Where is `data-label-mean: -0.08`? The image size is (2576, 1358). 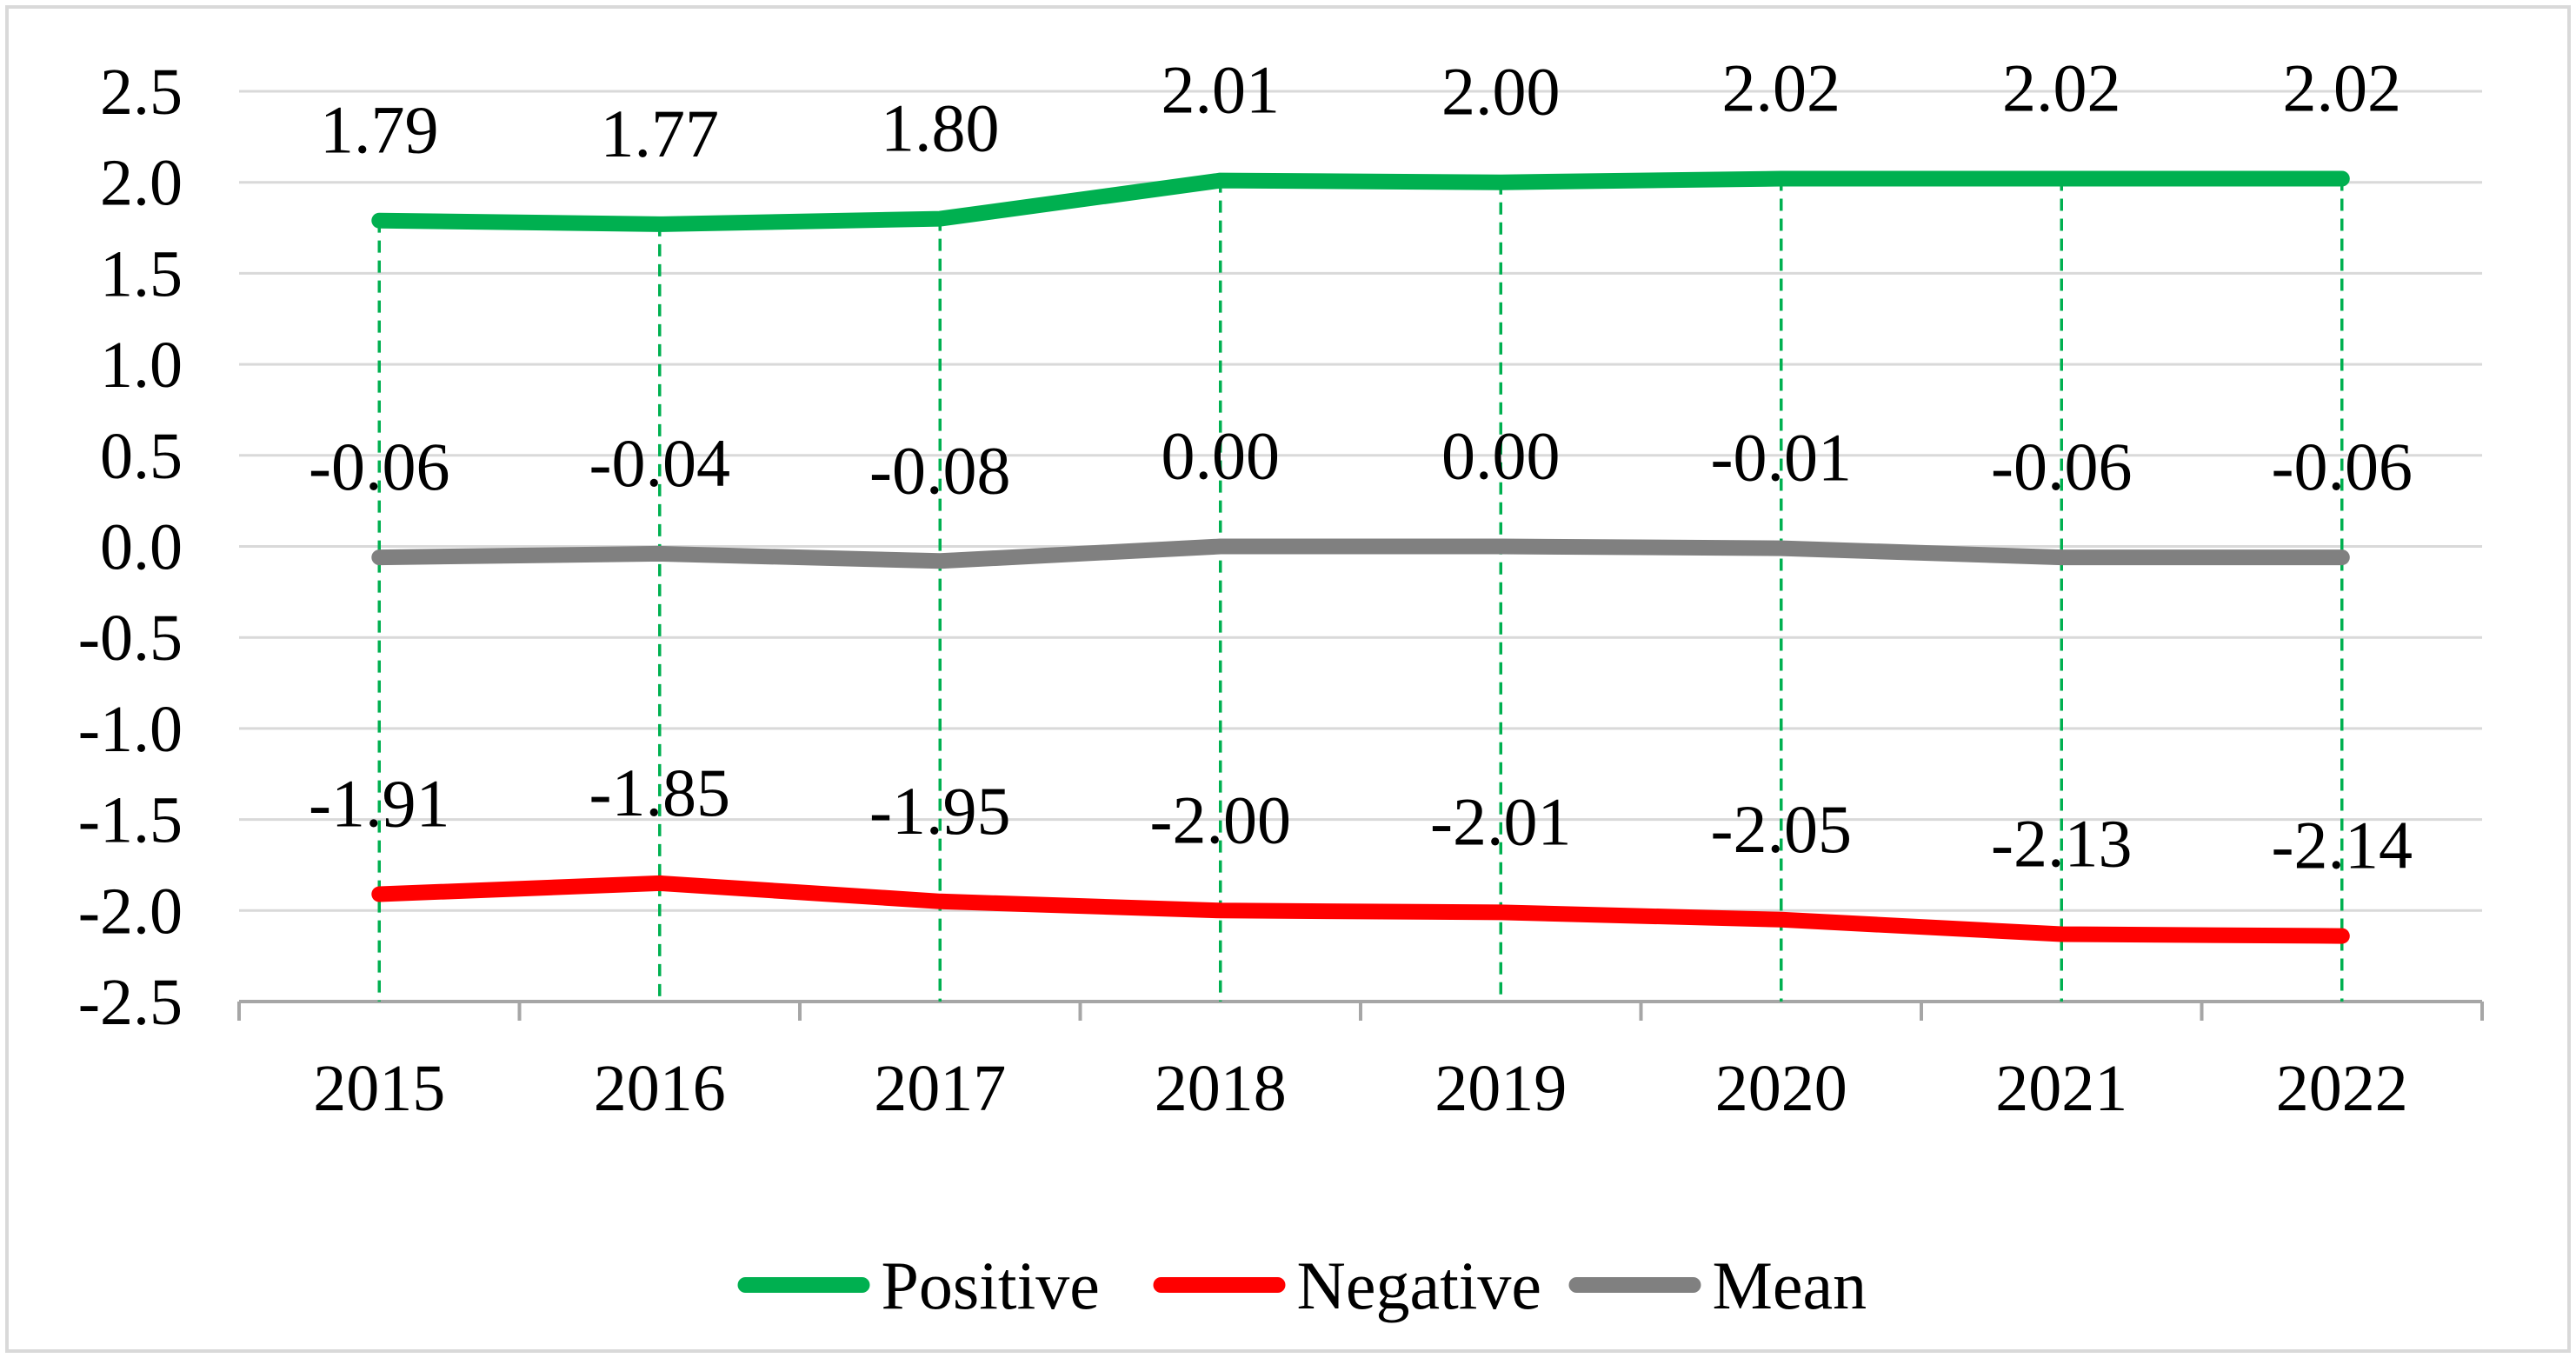
data-label-mean: -0.08 is located at coordinates (939, 470).